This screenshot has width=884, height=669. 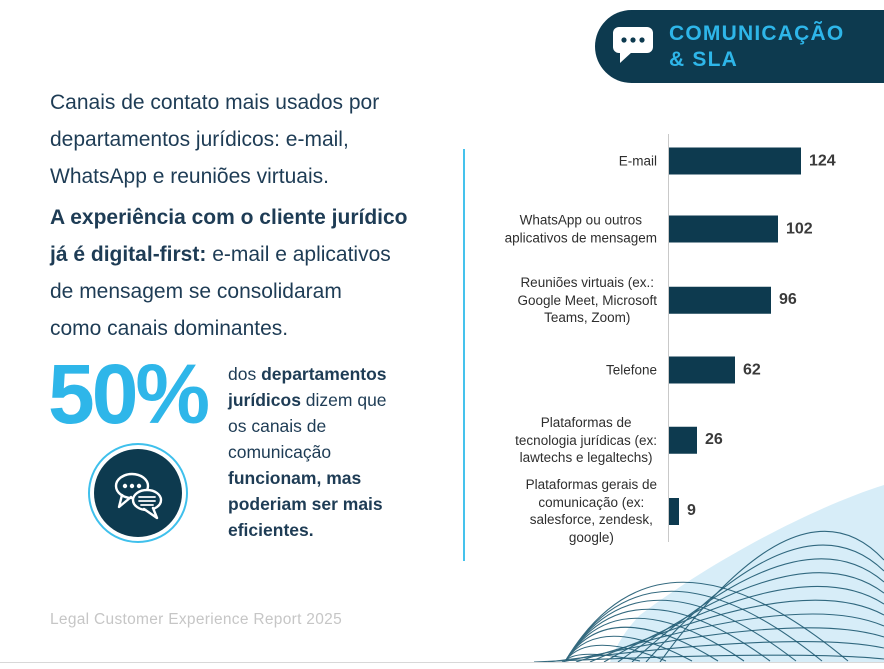 I want to click on chart-axis-line, so click(x=668, y=338).